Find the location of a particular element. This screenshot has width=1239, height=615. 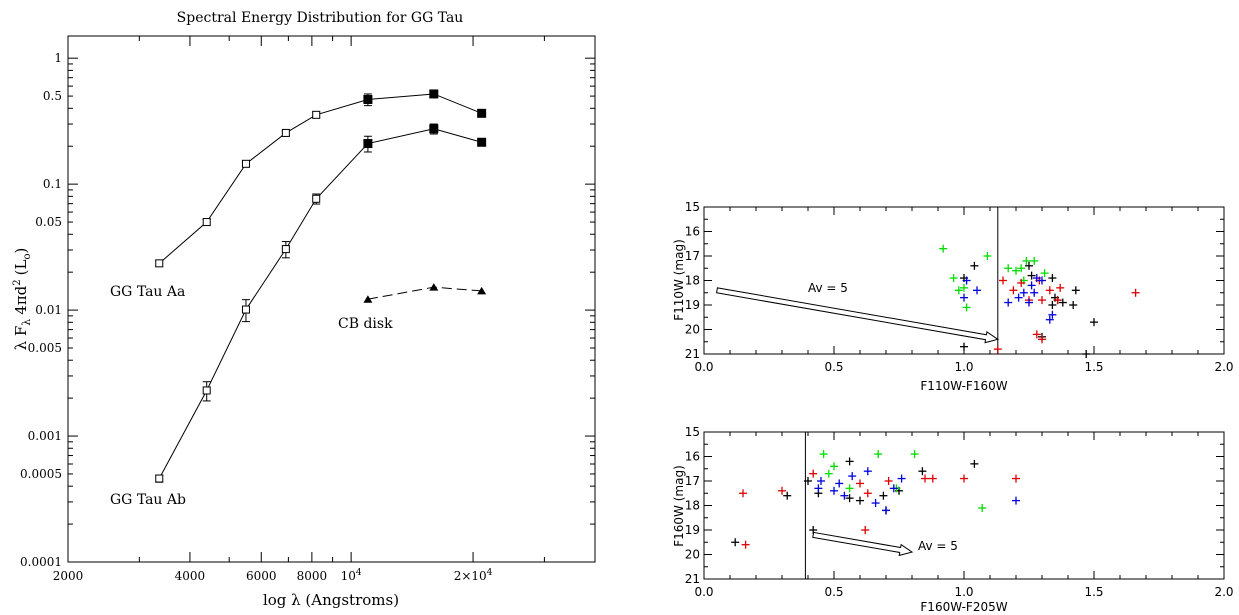

cmd2-y-tick-label: 18 is located at coordinates (692, 506).